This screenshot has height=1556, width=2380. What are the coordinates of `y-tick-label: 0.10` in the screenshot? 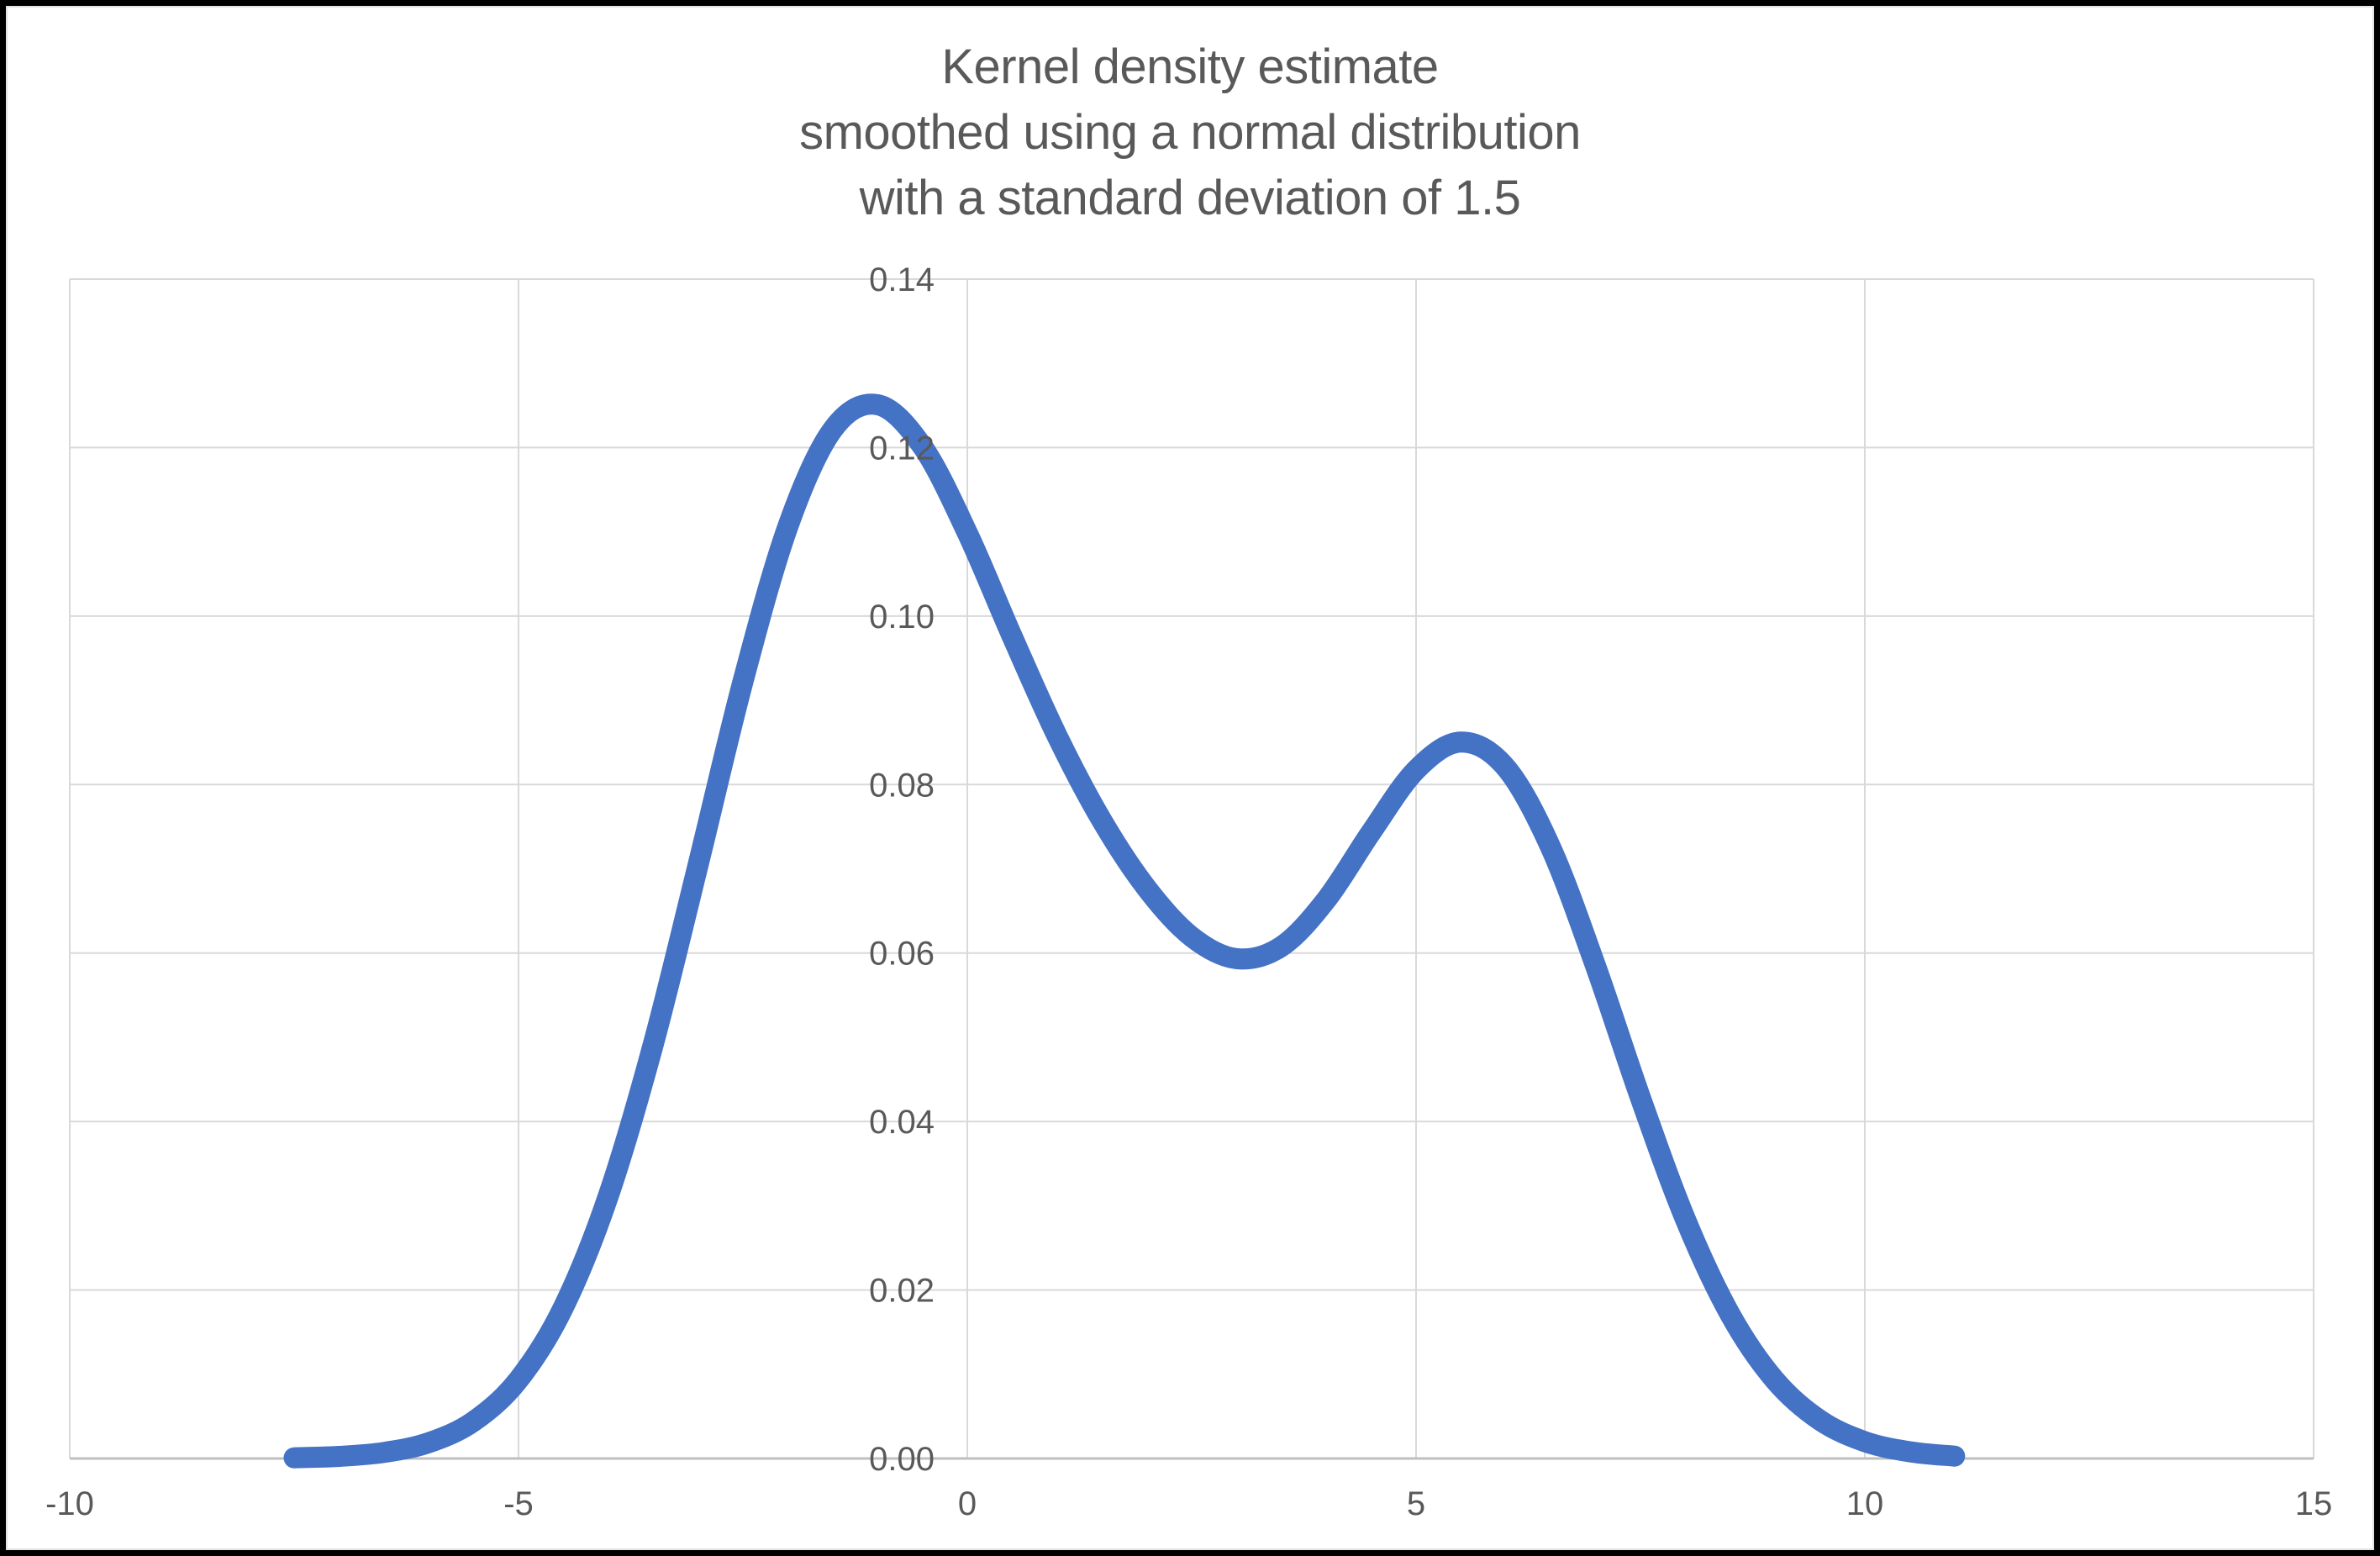 It's located at (902, 617).